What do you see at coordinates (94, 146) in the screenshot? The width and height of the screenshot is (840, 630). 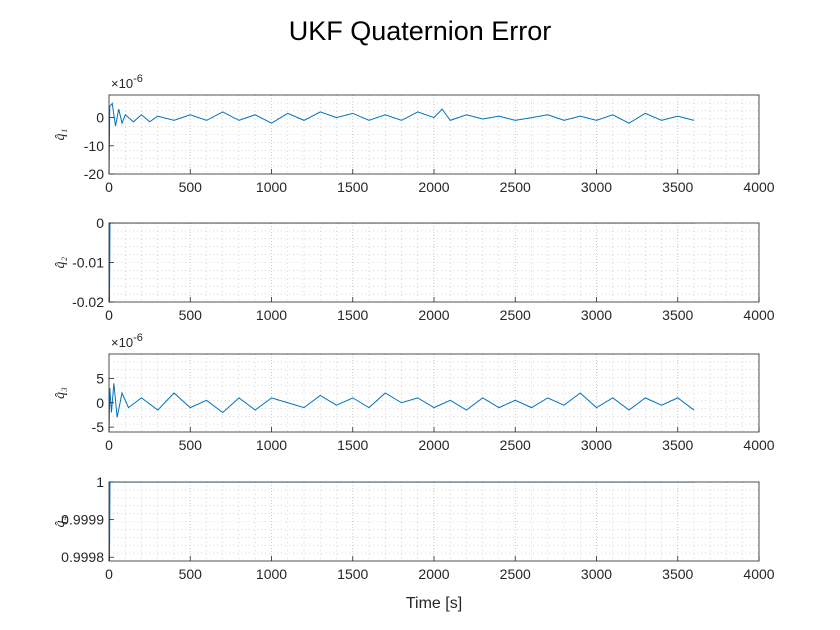 I see `y-tick-label: -10` at bounding box center [94, 146].